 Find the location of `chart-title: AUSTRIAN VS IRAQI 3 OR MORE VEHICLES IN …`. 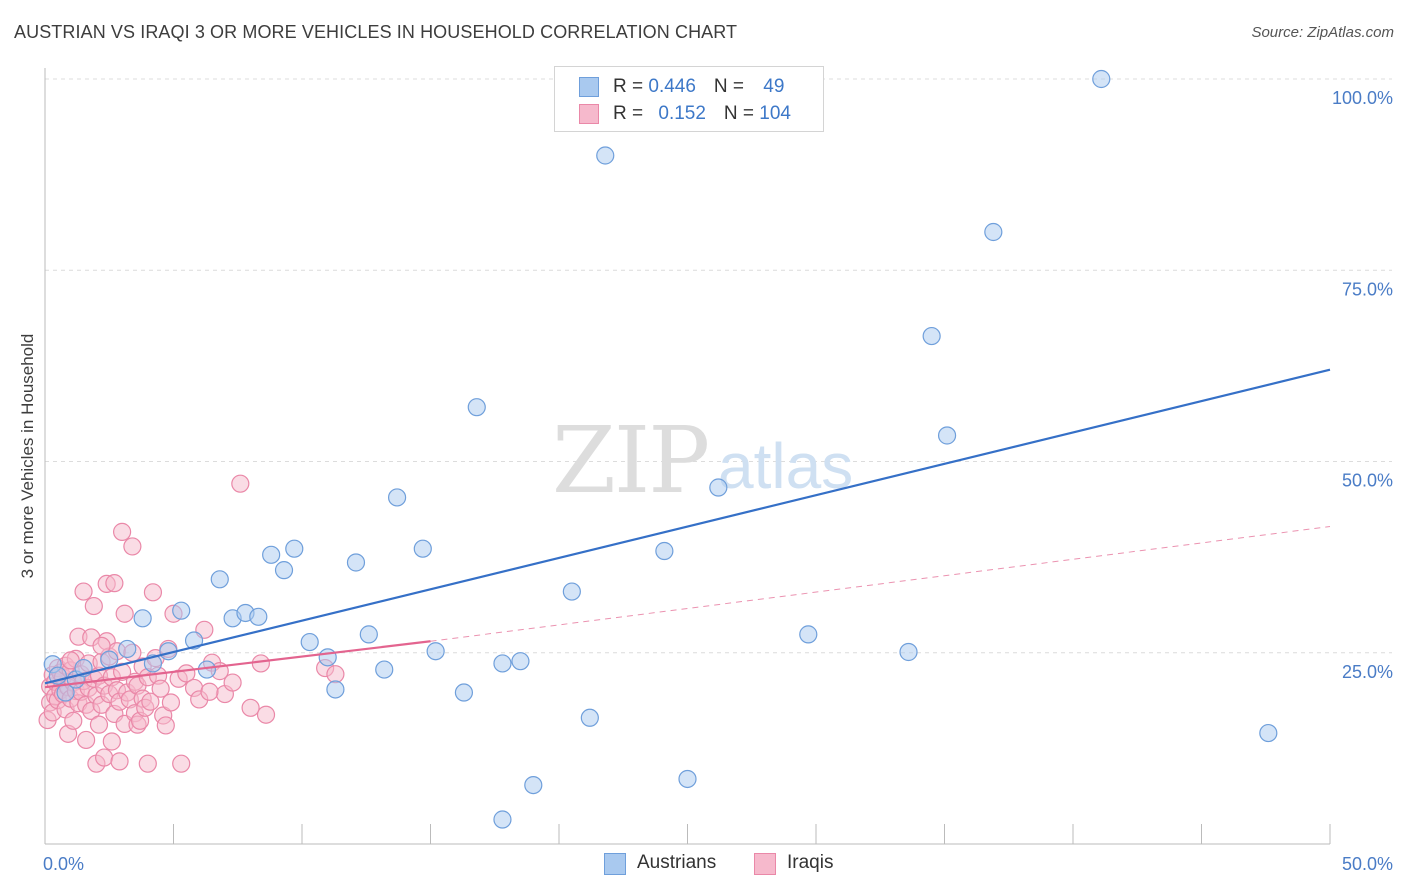

chart-title: AUSTRIAN VS IRAQI 3 OR MORE VEHICLES IN … is located at coordinates (376, 32).